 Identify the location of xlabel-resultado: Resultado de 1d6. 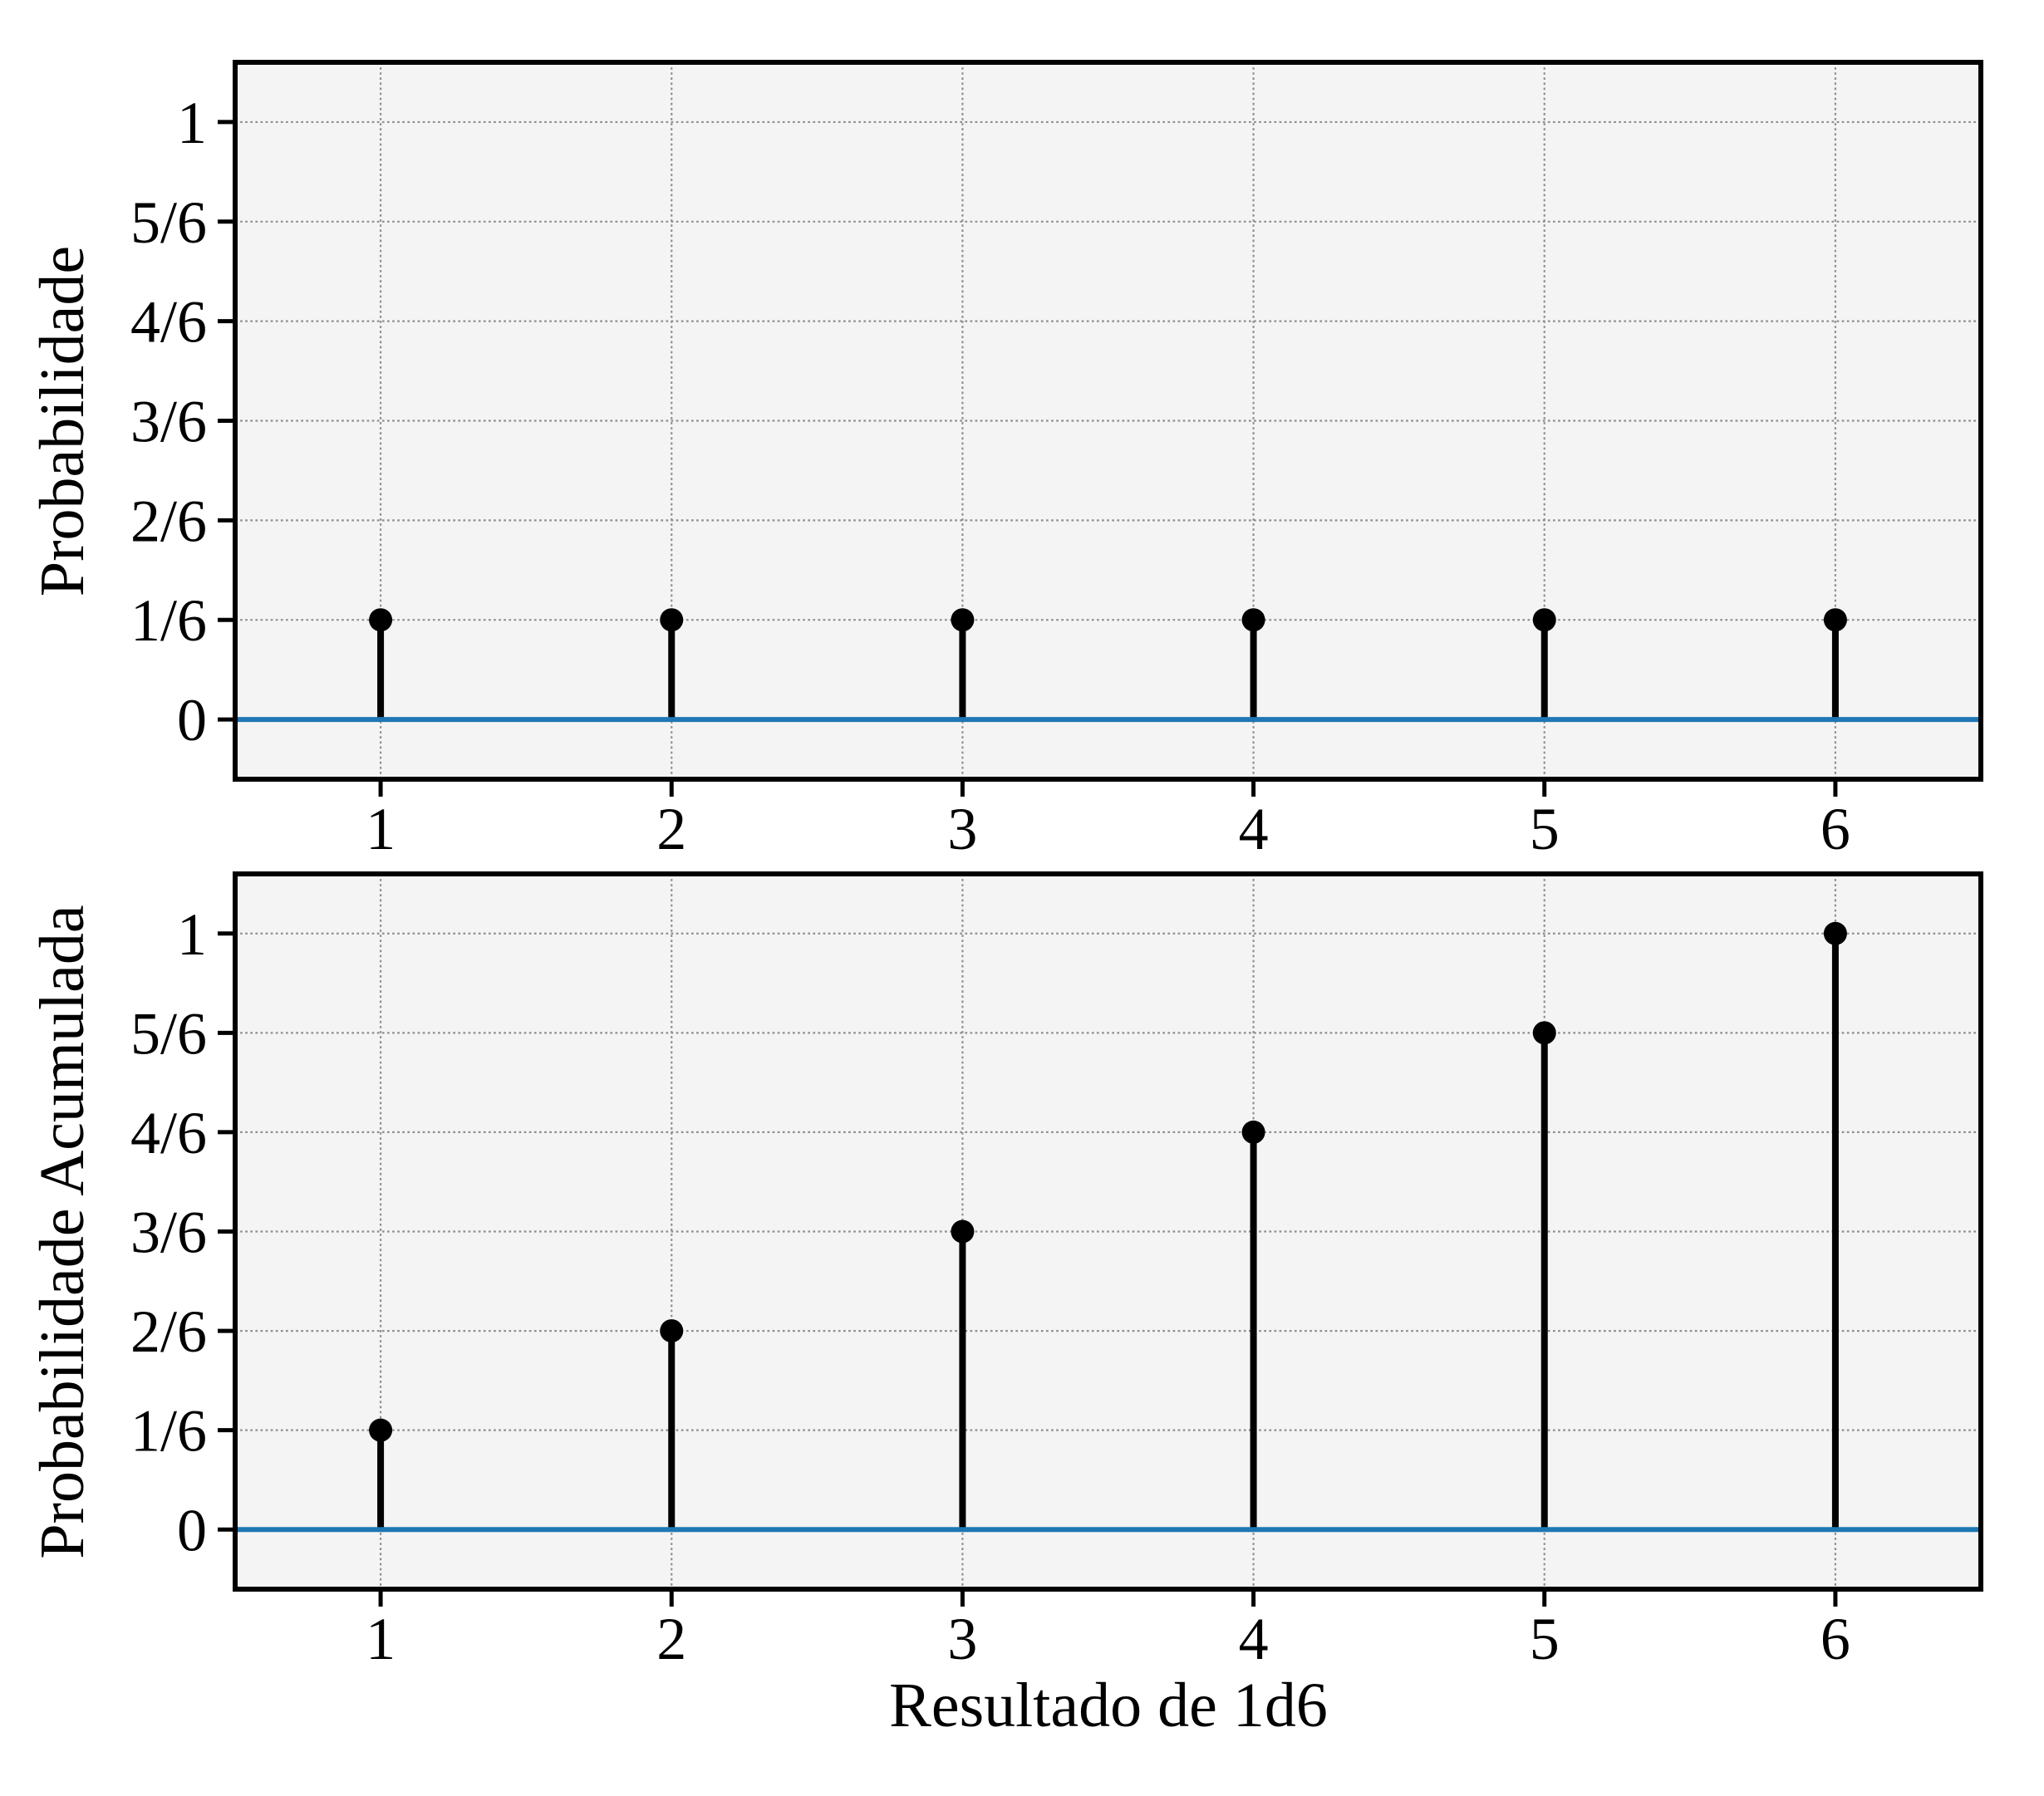
(1108, 1705).